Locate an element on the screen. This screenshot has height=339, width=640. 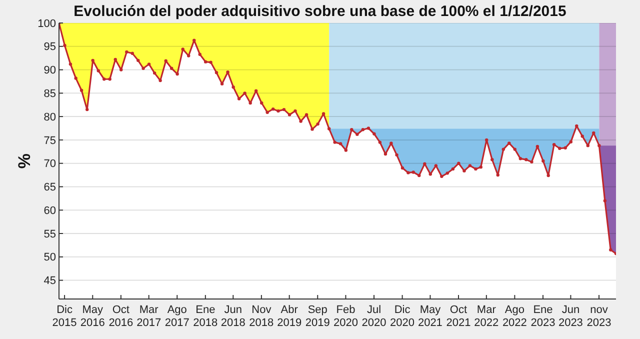
y-tick-label: 45 is located at coordinates (50, 281).